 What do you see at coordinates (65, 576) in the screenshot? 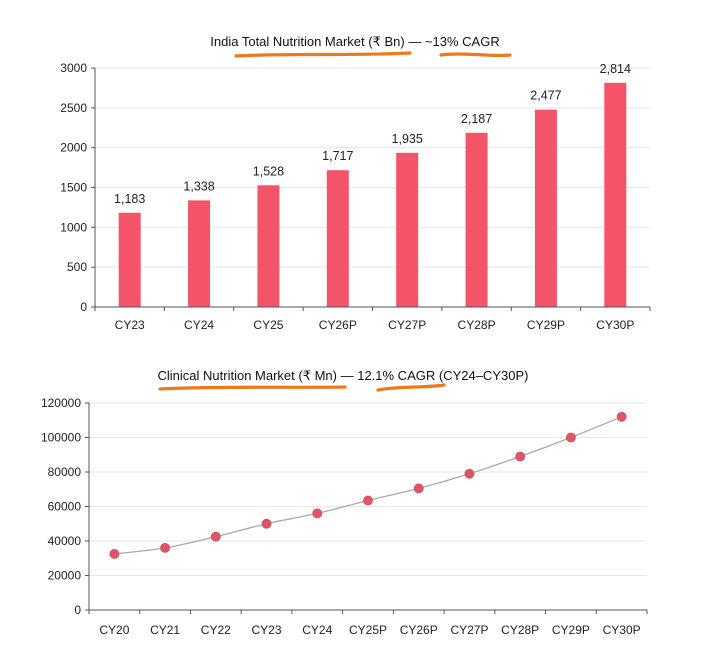
I see `y-tick-label: 20000` at bounding box center [65, 576].